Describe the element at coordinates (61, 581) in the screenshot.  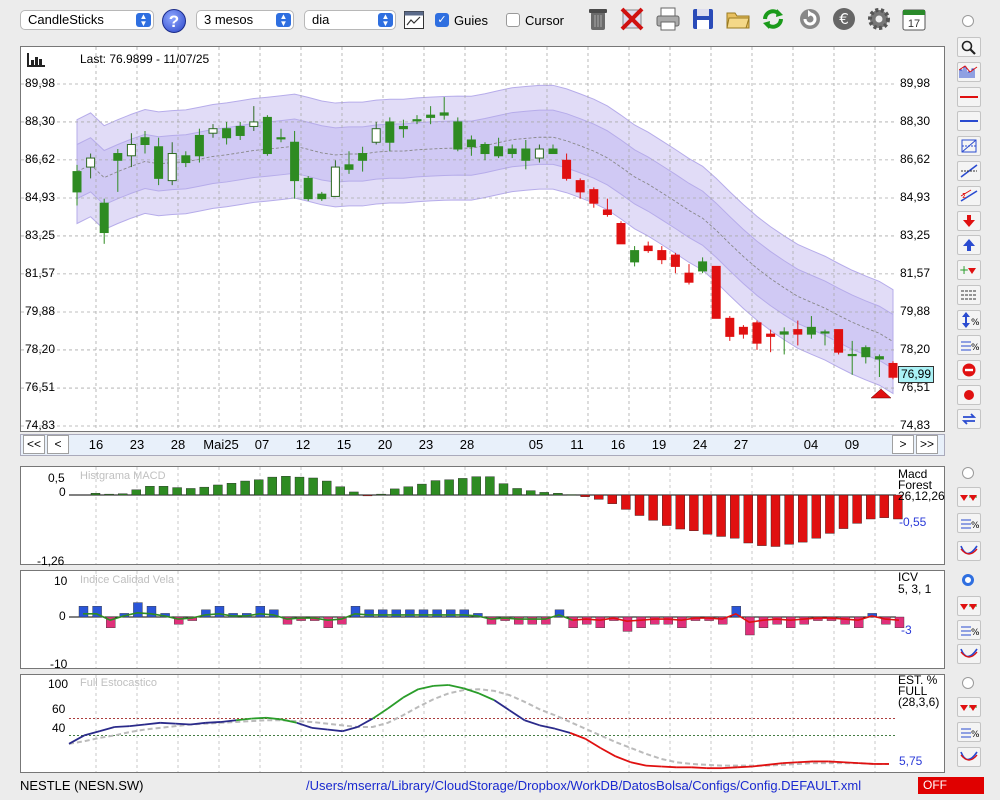
I see `icv-ytick: 10` at that location.